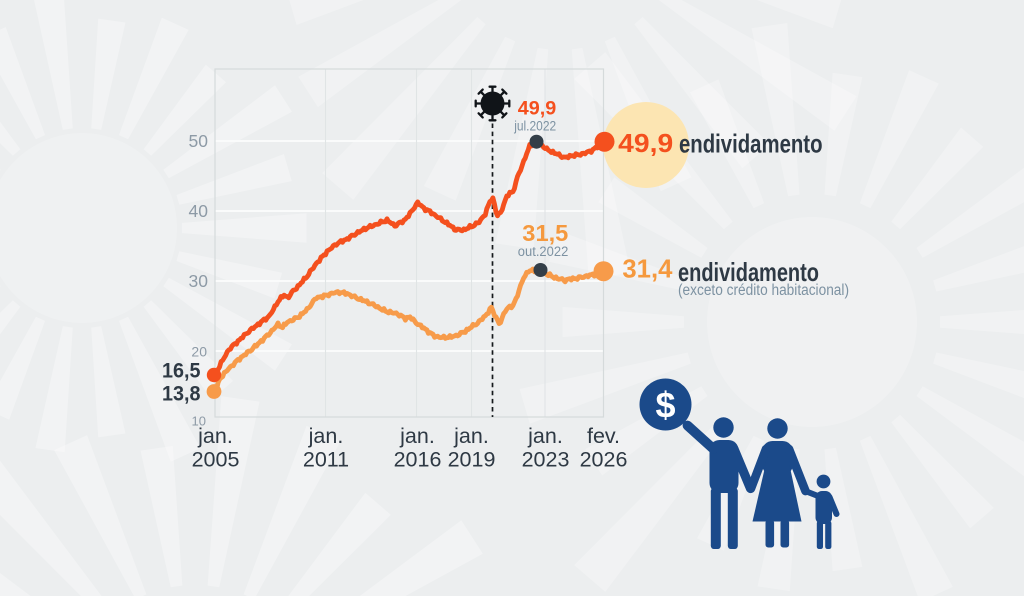 The image size is (1024, 601). What do you see at coordinates (199, 421) in the screenshot?
I see `svg-text: 10` at bounding box center [199, 421].